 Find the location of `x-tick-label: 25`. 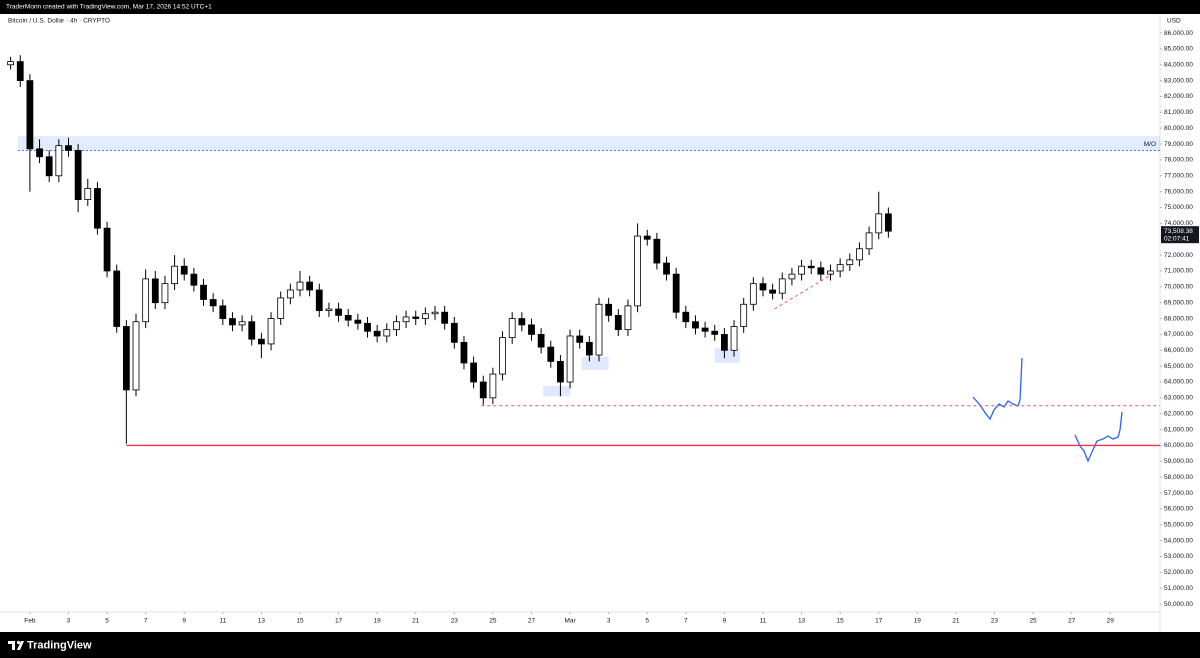

x-tick-label: 25 is located at coordinates (493, 621).